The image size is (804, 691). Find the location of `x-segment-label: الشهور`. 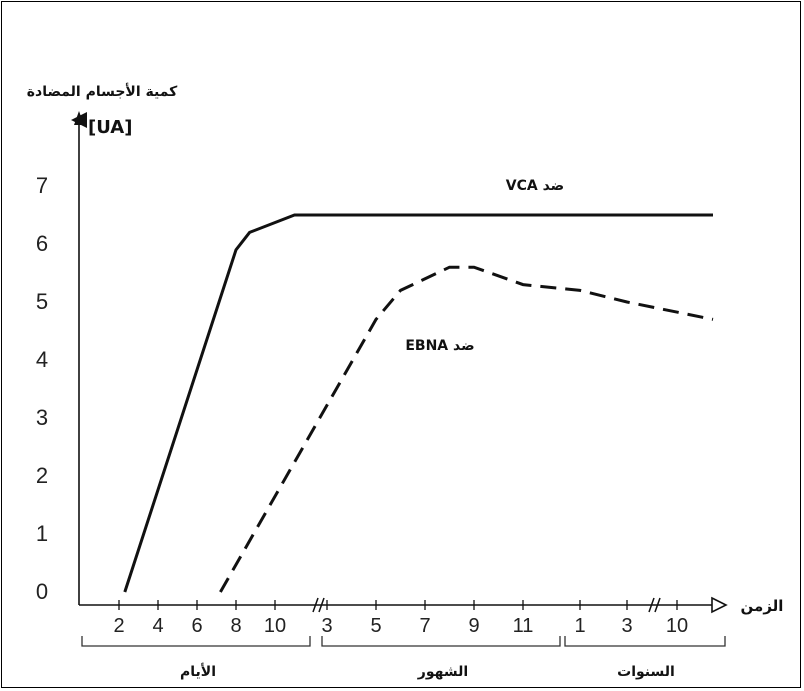

x-segment-label: الشهور is located at coordinates (442, 672).